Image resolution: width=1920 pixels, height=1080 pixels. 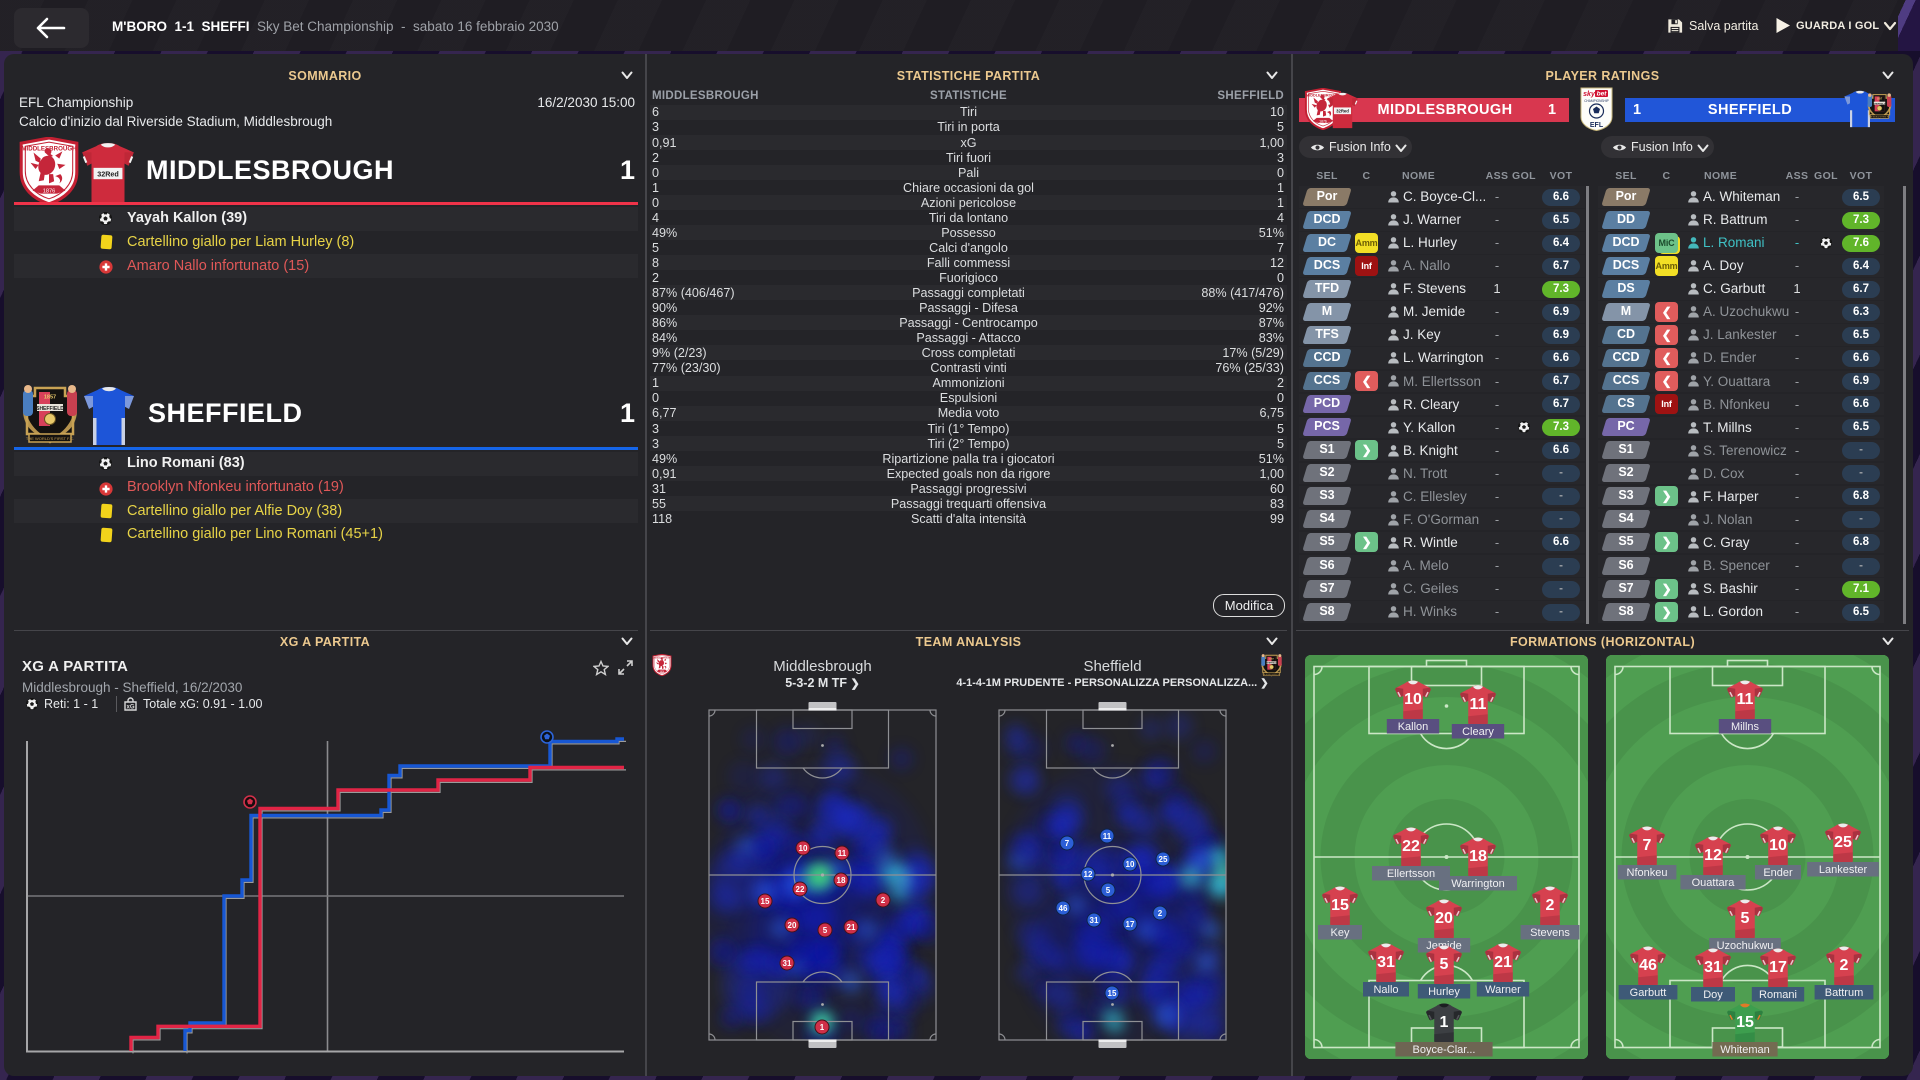 I want to click on svg-text: Millns, so click(x=1745, y=727).